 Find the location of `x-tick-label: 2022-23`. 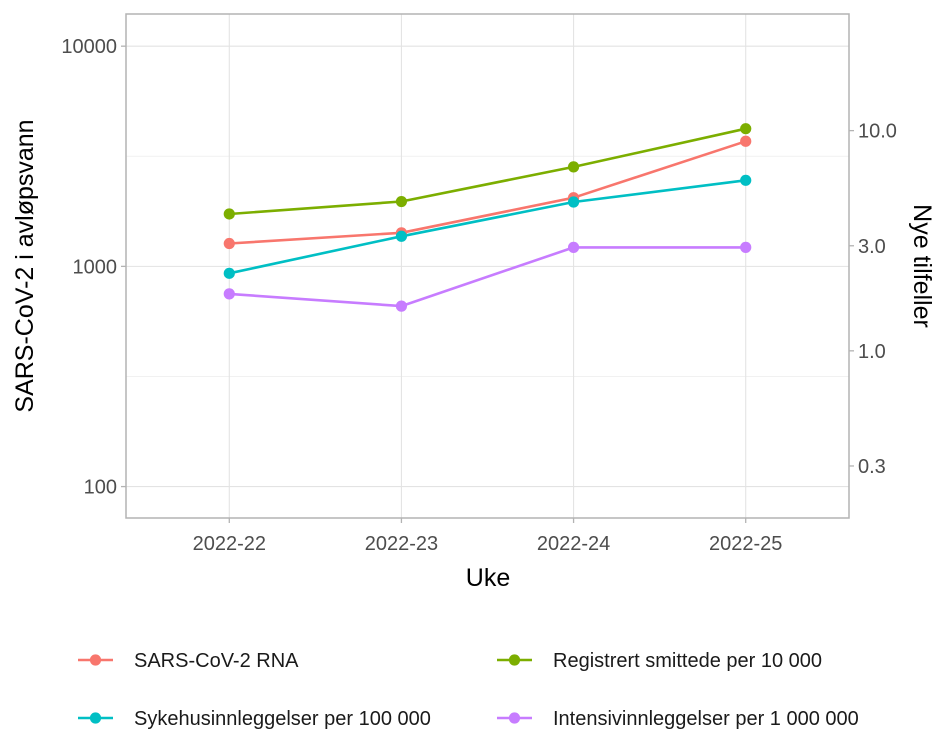

x-tick-label: 2022-23 is located at coordinates (401, 544).